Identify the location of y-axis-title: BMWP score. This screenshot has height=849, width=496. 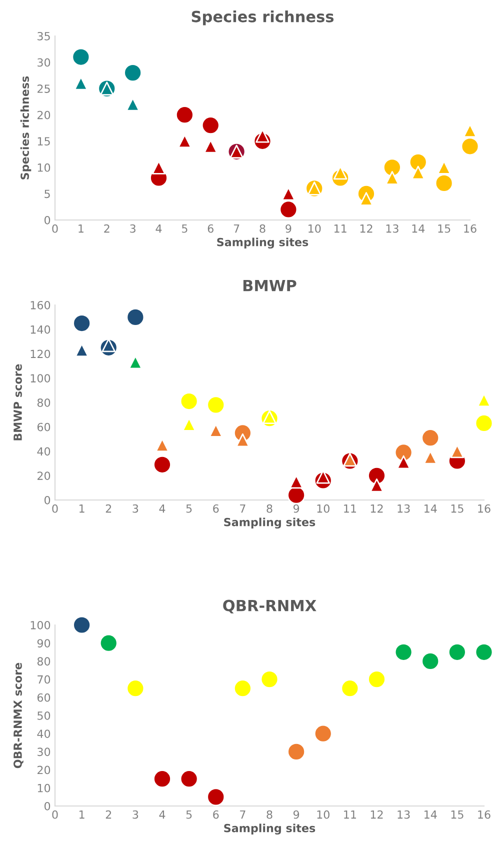
(18, 402).